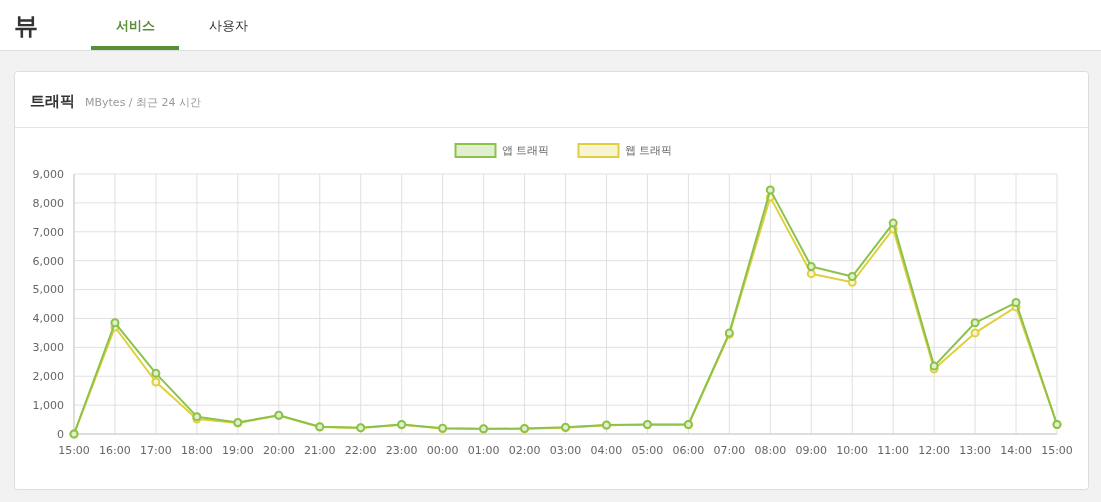  I want to click on y-tick-label: 8,000, so click(48, 203).